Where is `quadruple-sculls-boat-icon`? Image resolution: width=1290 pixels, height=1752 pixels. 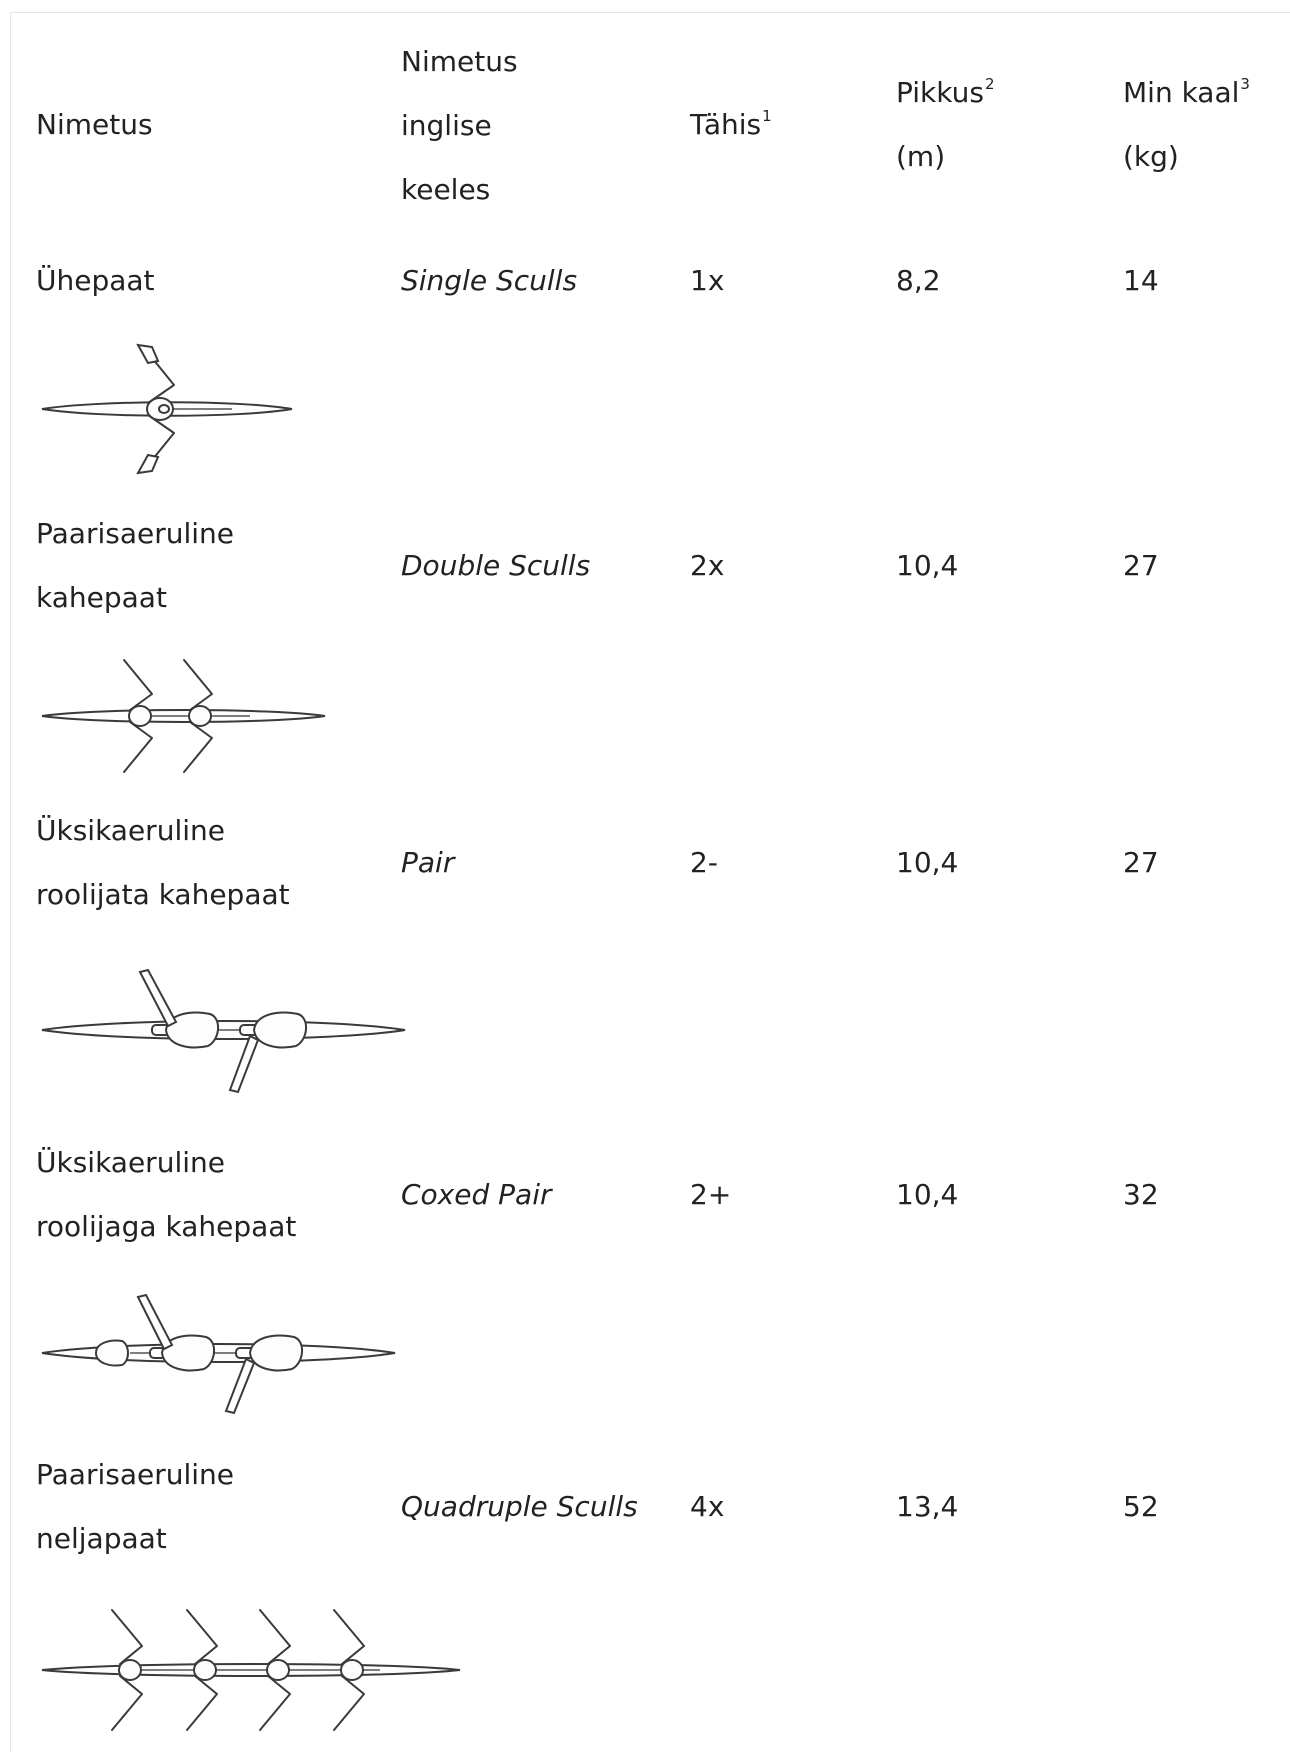
quadruple-sculls-boat-icon is located at coordinates (251, 1670).